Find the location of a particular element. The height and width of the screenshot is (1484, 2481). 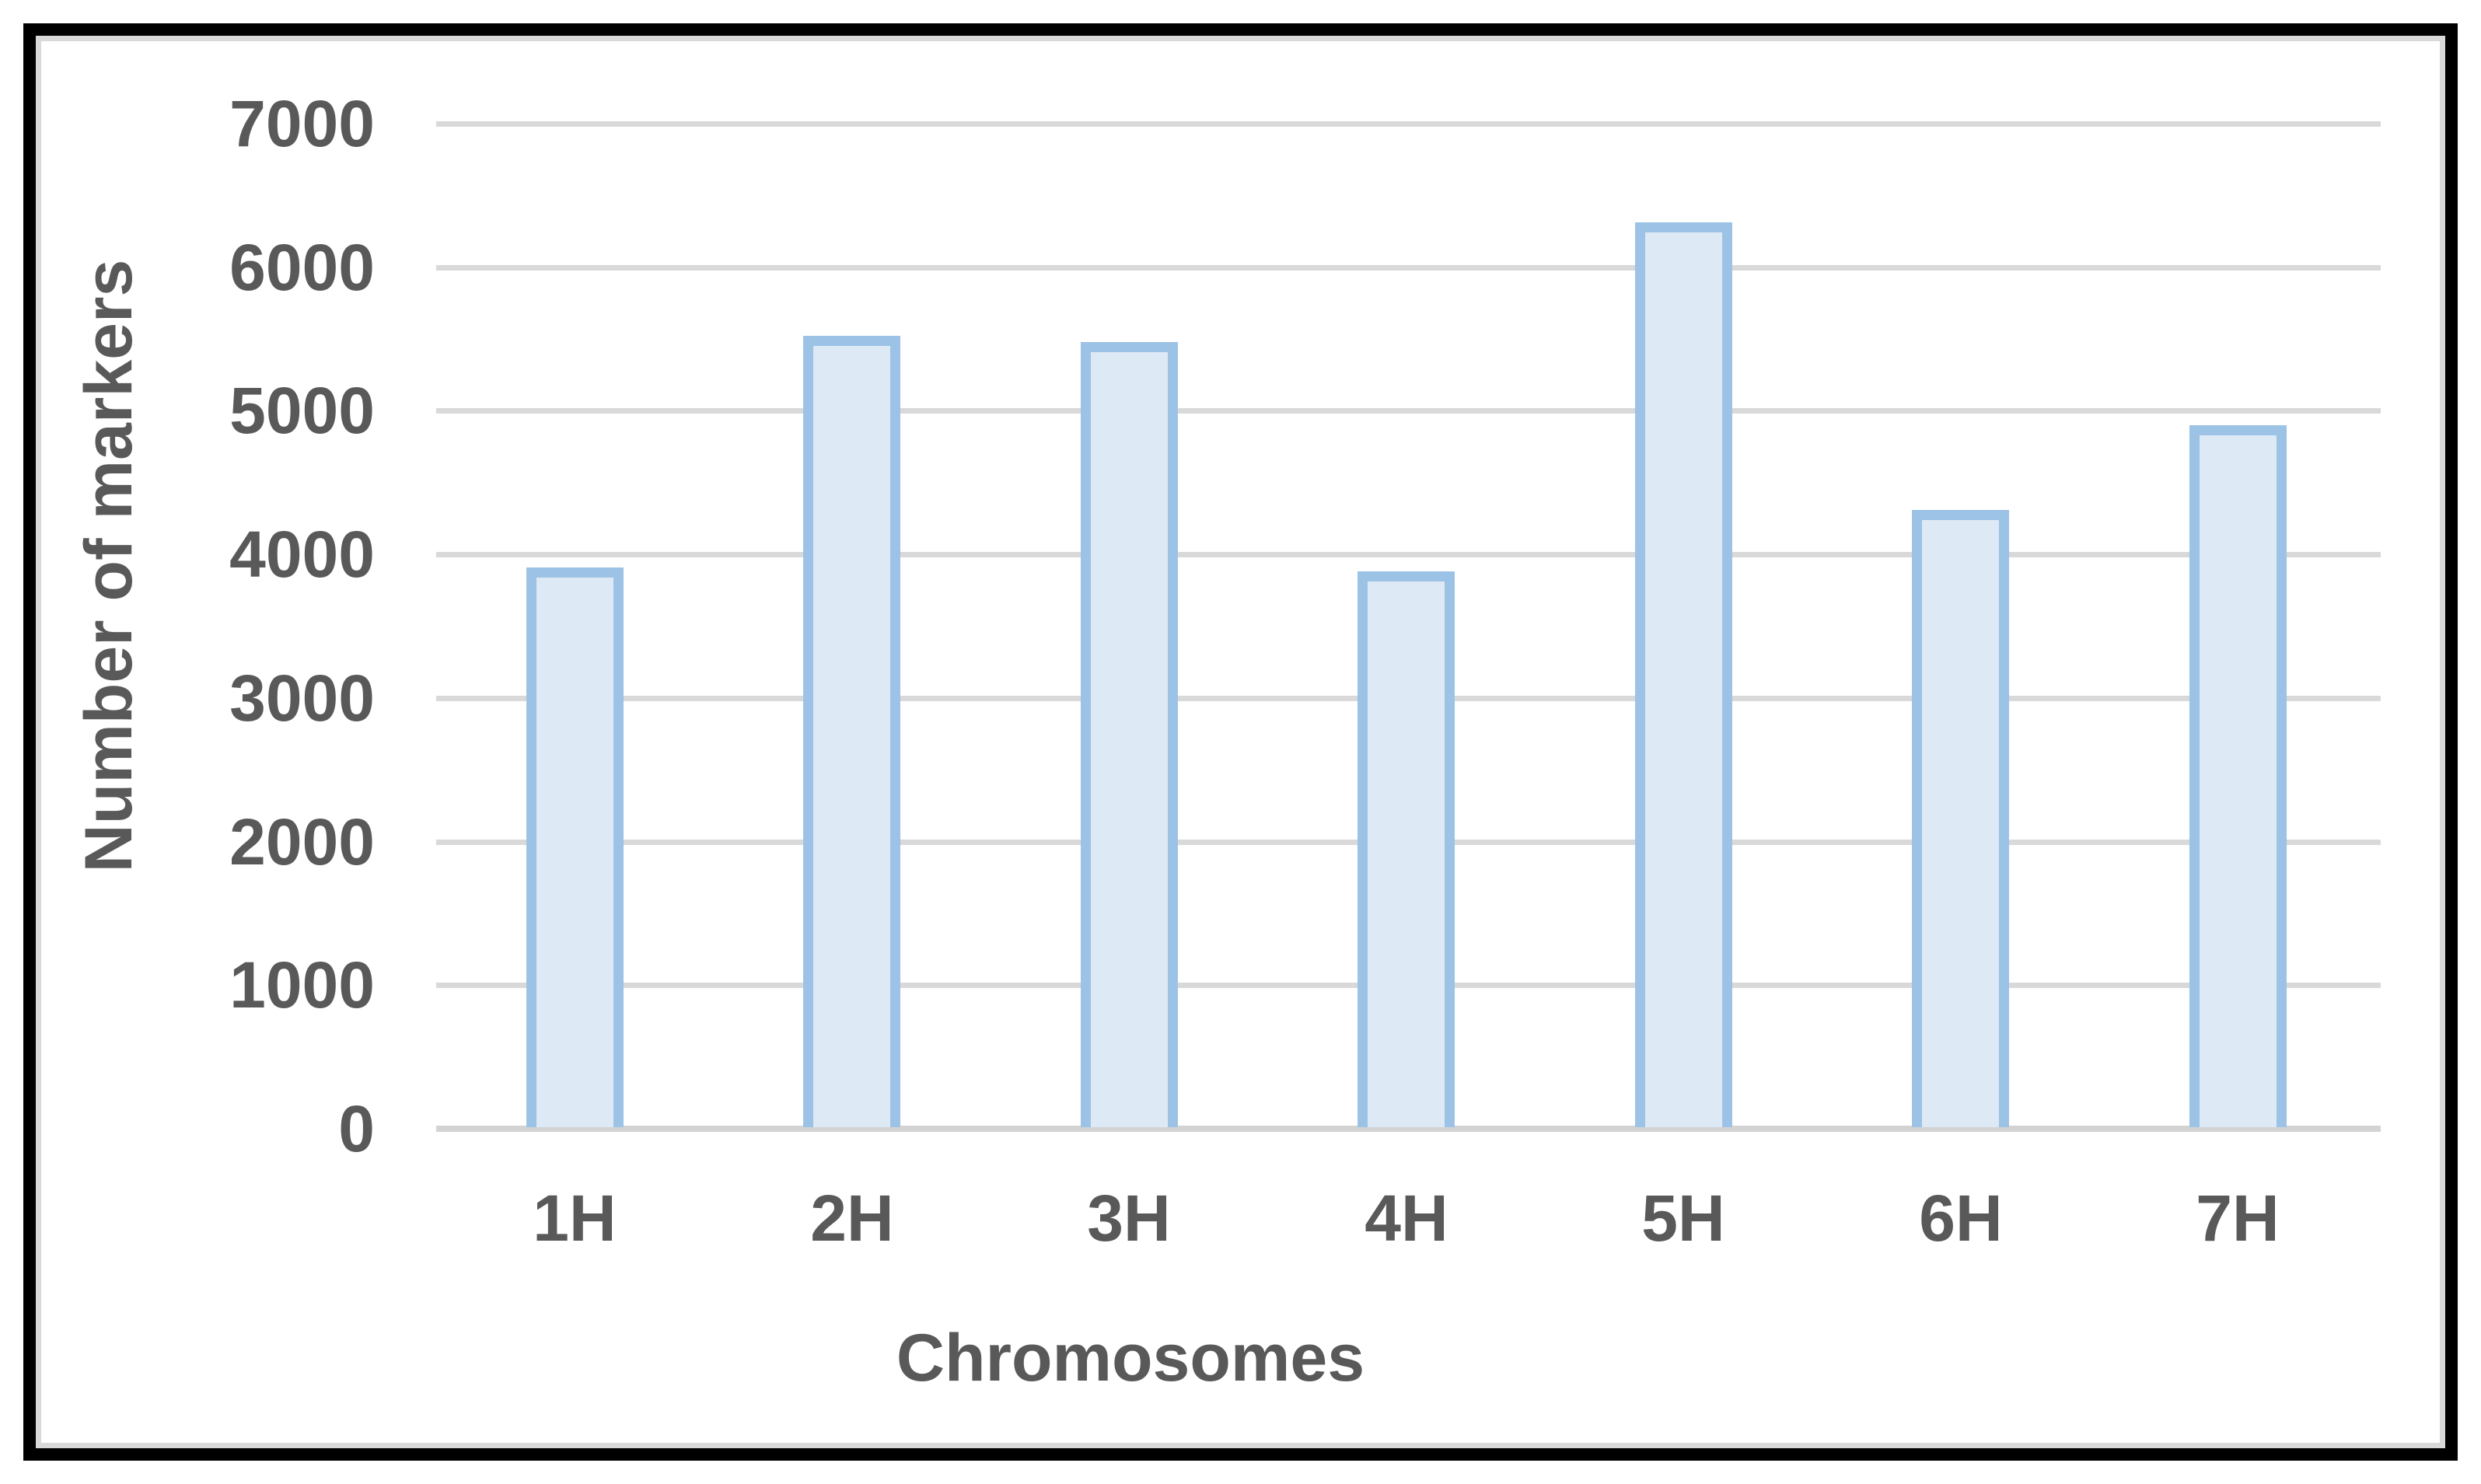

x-tick-label-6H: 6H is located at coordinates (1961, 1218).